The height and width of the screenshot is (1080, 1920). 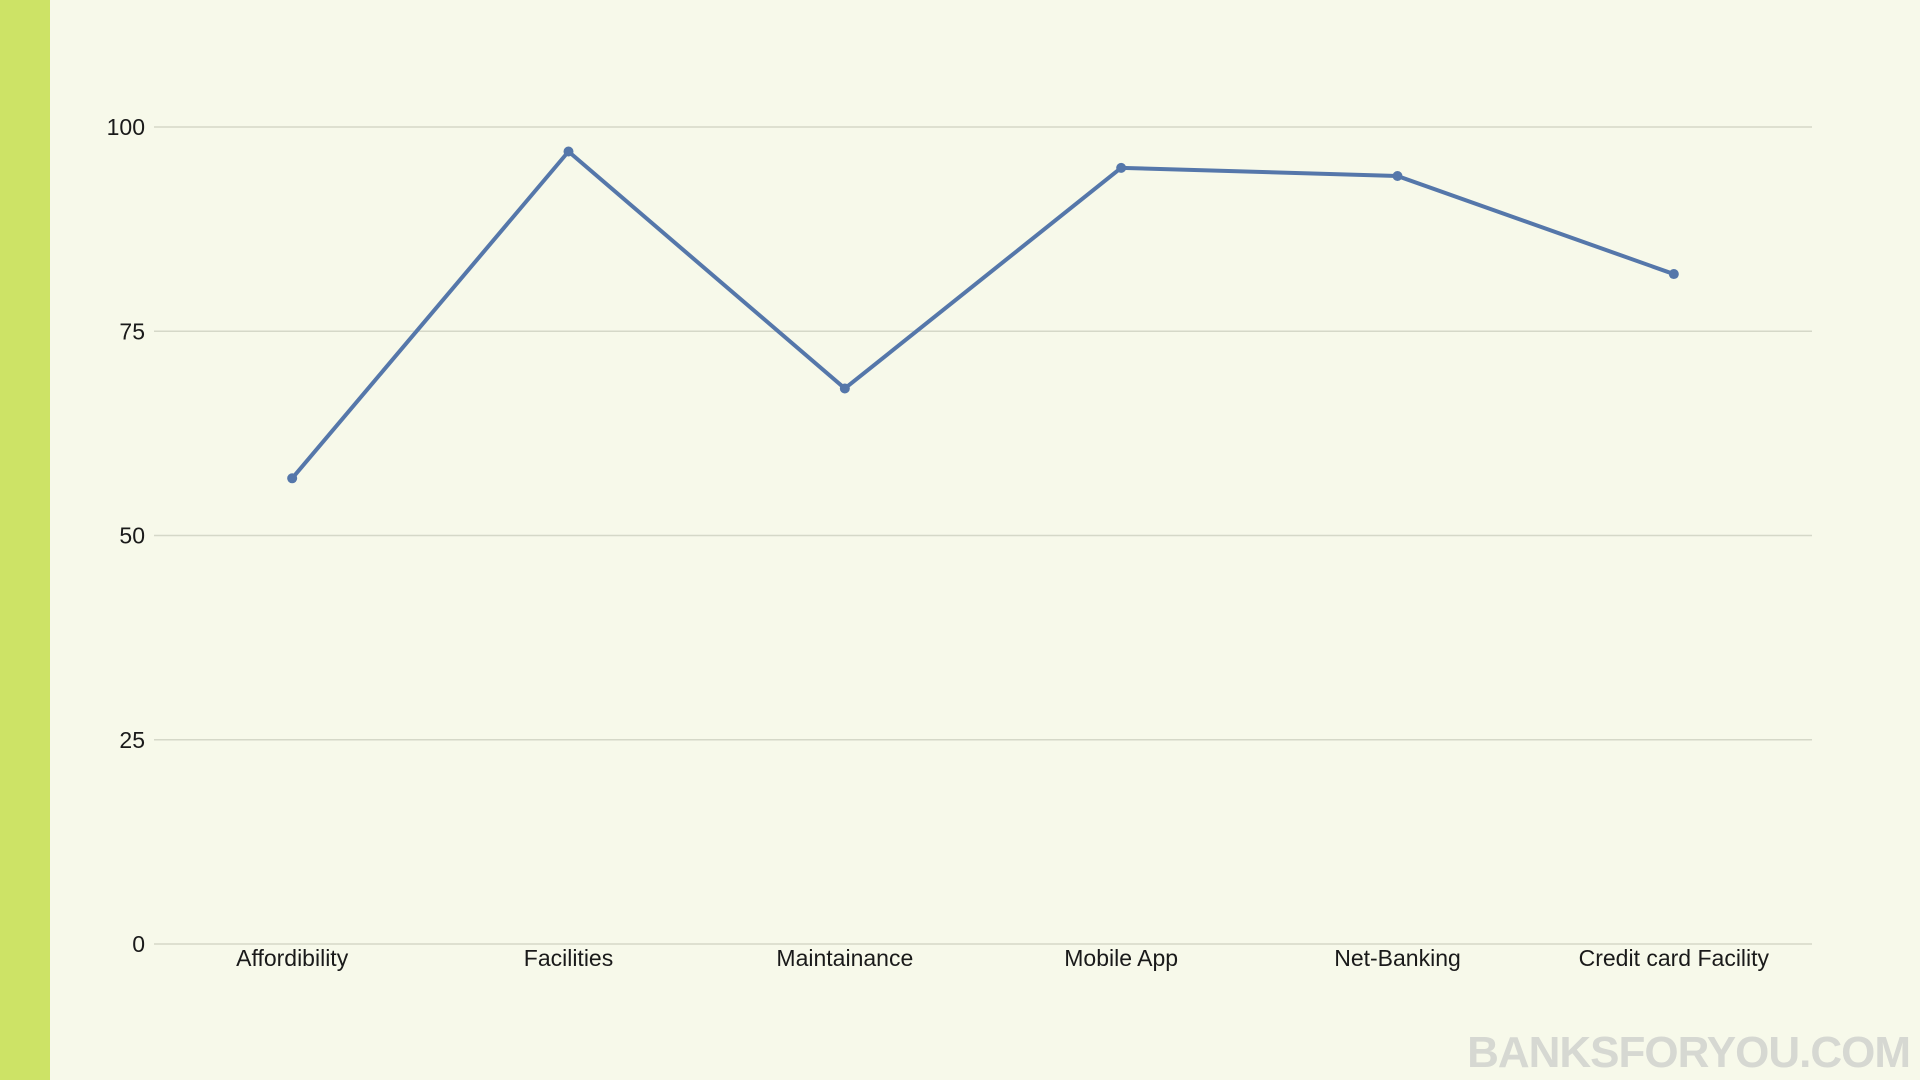 I want to click on x-tick-label: Facilities, so click(x=568, y=958).